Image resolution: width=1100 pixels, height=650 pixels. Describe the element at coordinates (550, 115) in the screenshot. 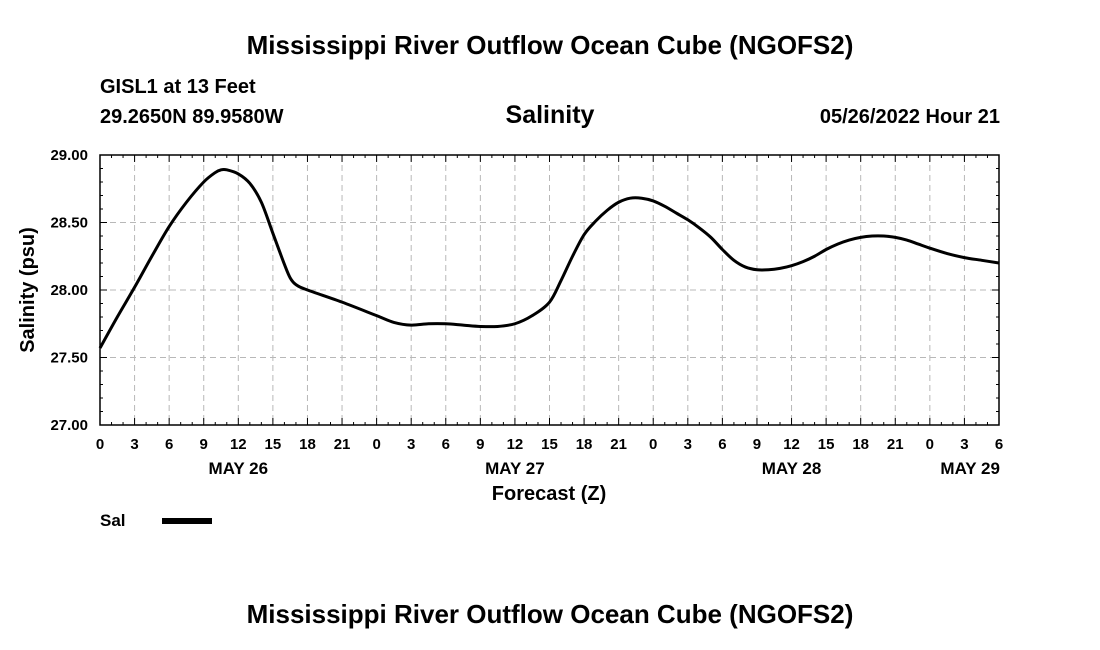

I see `chart-subtitle: Salinity` at that location.